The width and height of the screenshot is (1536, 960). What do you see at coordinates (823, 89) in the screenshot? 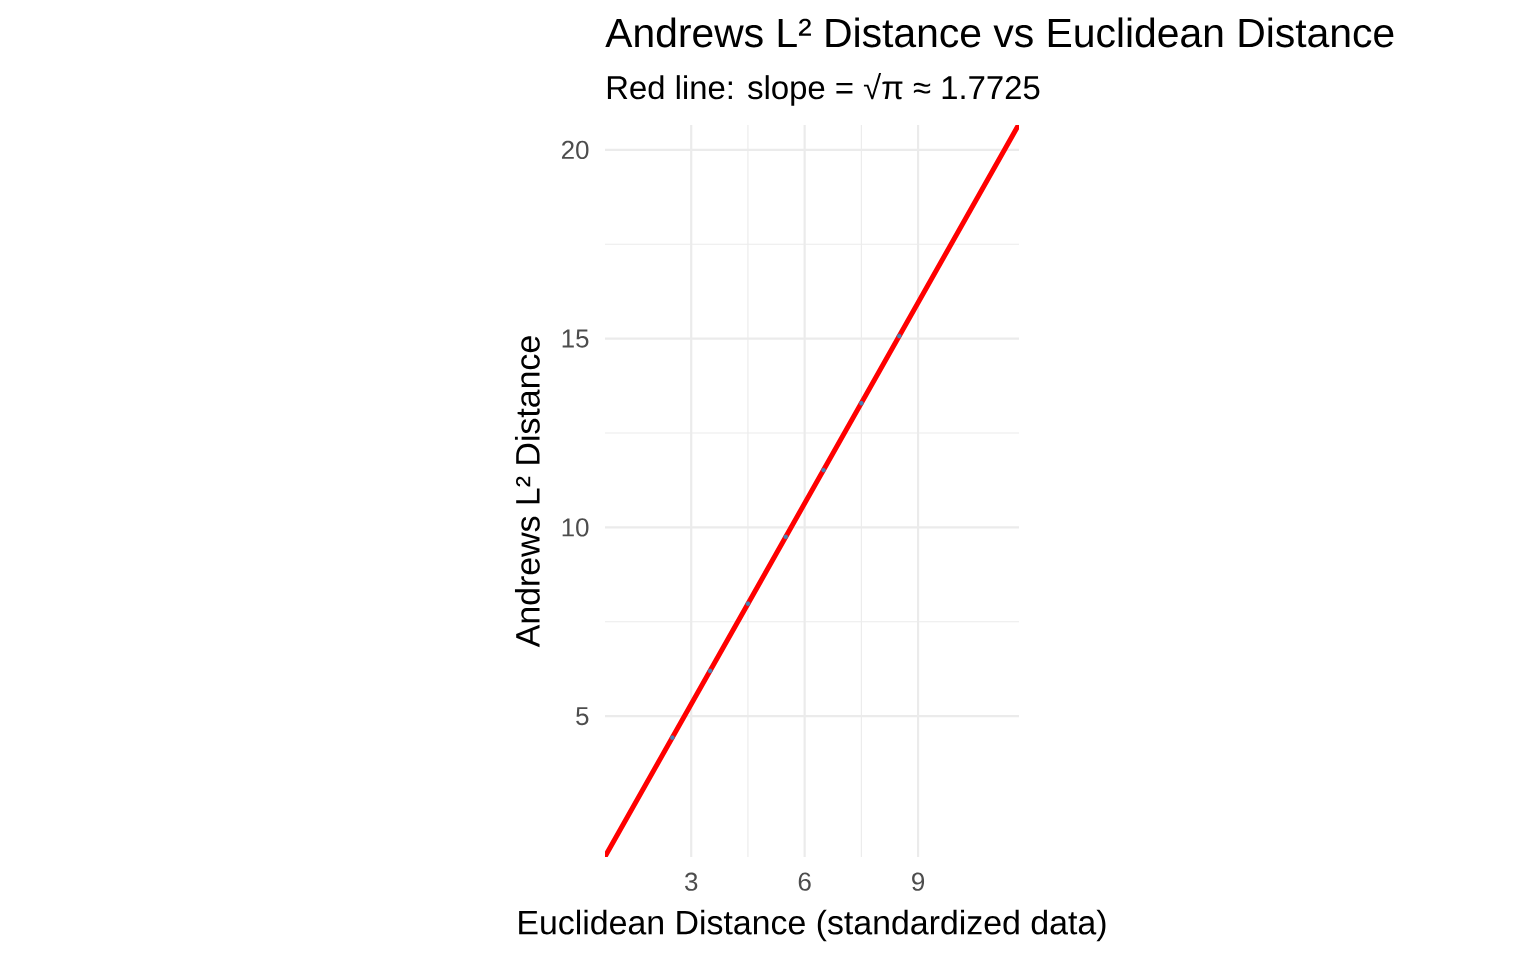
I see `chart-subtitle: Red line: slope = √π ≈ 1.7725` at bounding box center [823, 89].